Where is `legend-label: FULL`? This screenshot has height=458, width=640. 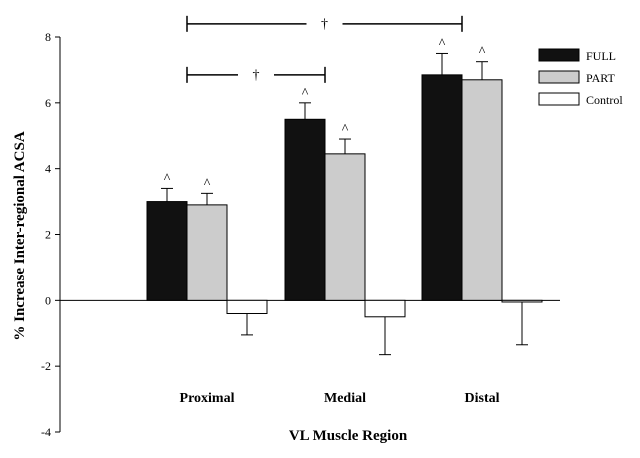
legend-label: FULL is located at coordinates (601, 56).